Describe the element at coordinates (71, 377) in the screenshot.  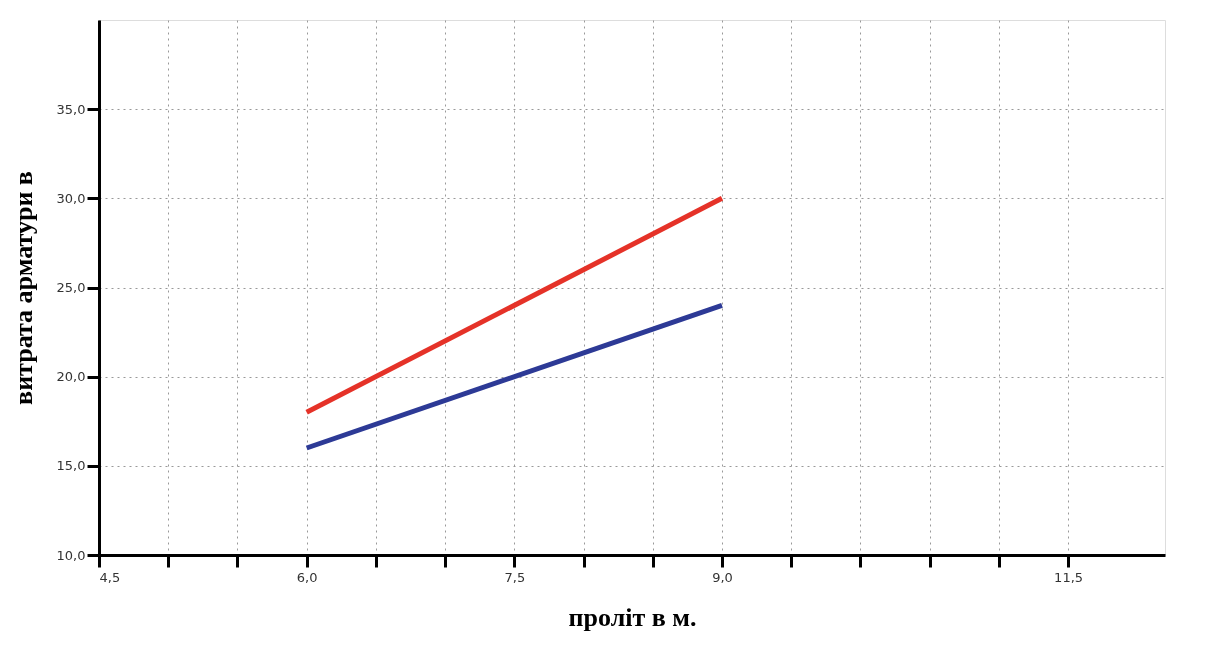
I see `y-tick-label: 20,0` at that location.